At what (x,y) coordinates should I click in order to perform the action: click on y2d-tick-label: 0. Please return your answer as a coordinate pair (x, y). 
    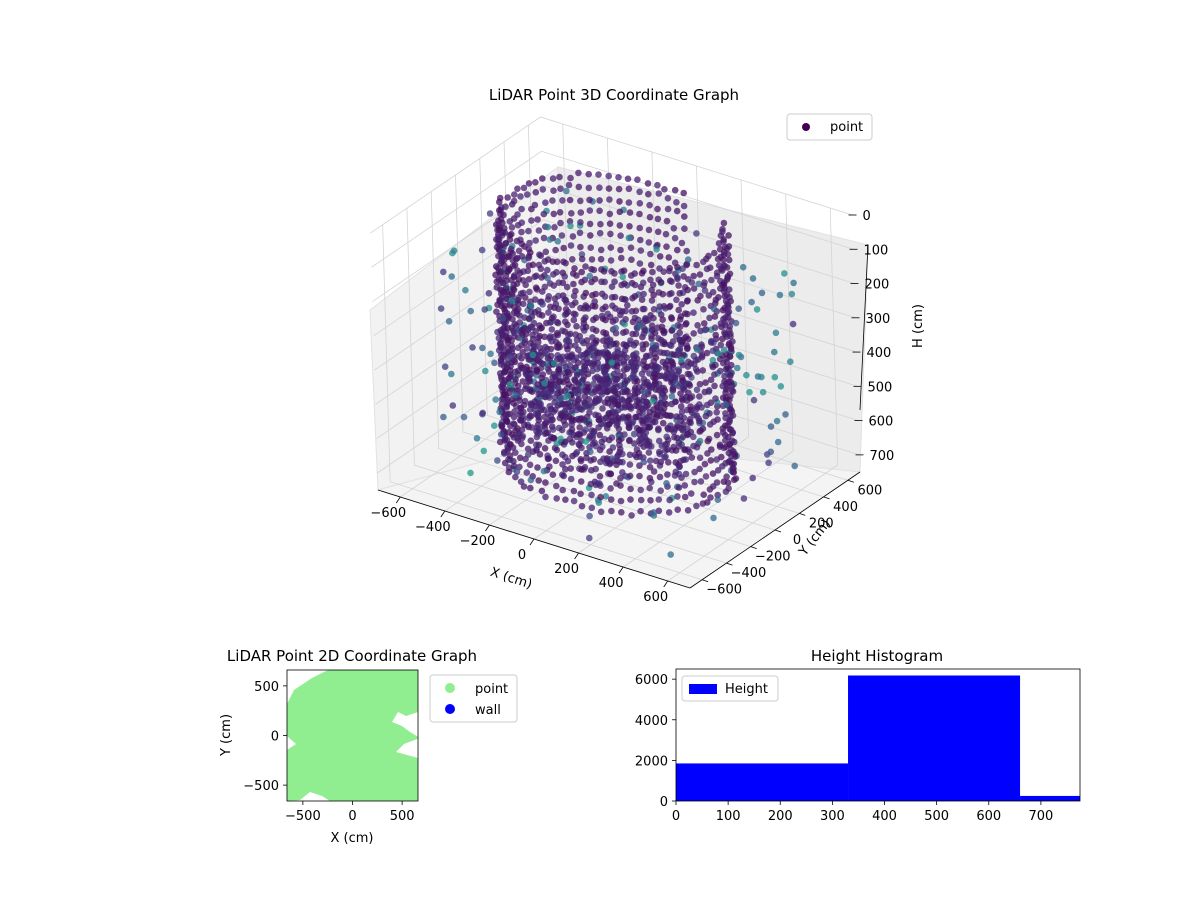
    Looking at the image, I should click on (275, 737).